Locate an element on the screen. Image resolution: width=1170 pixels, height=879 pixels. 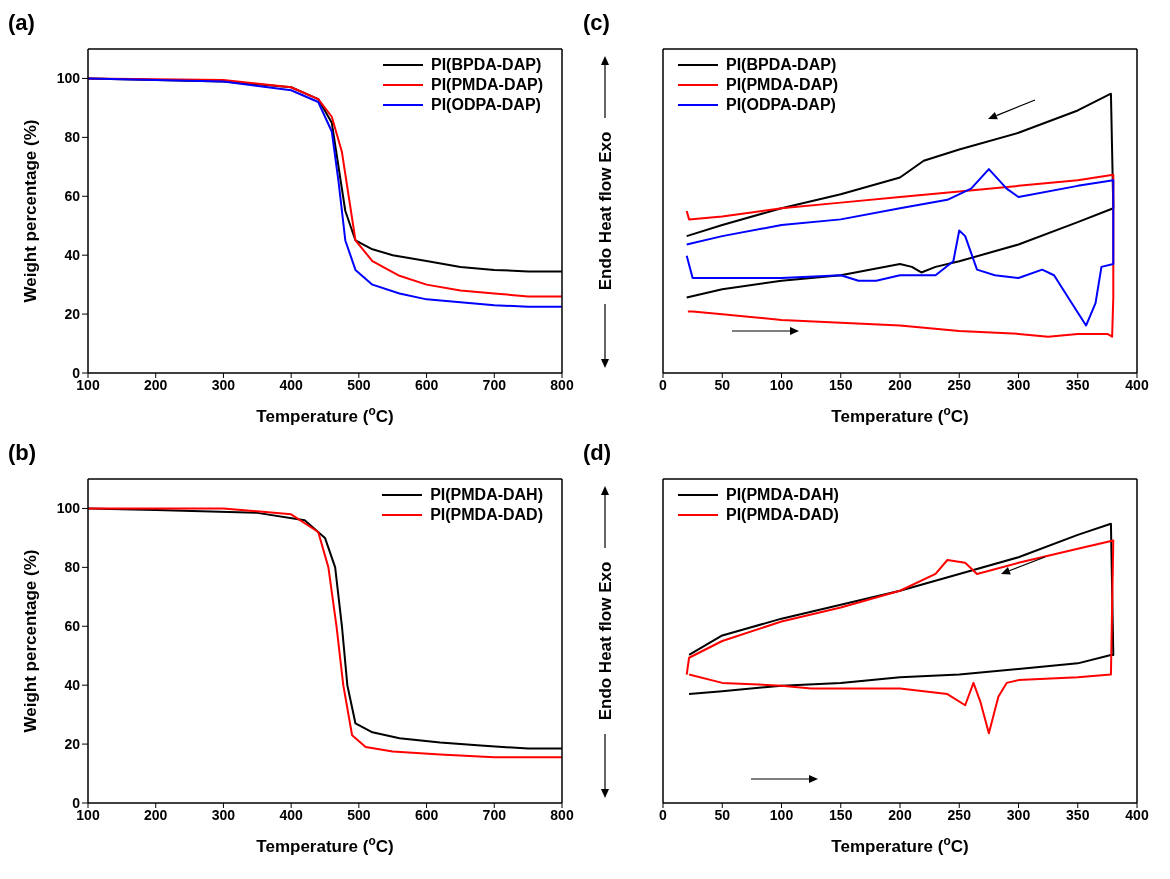
chart-title: (c) is located at coordinates (596, 23).